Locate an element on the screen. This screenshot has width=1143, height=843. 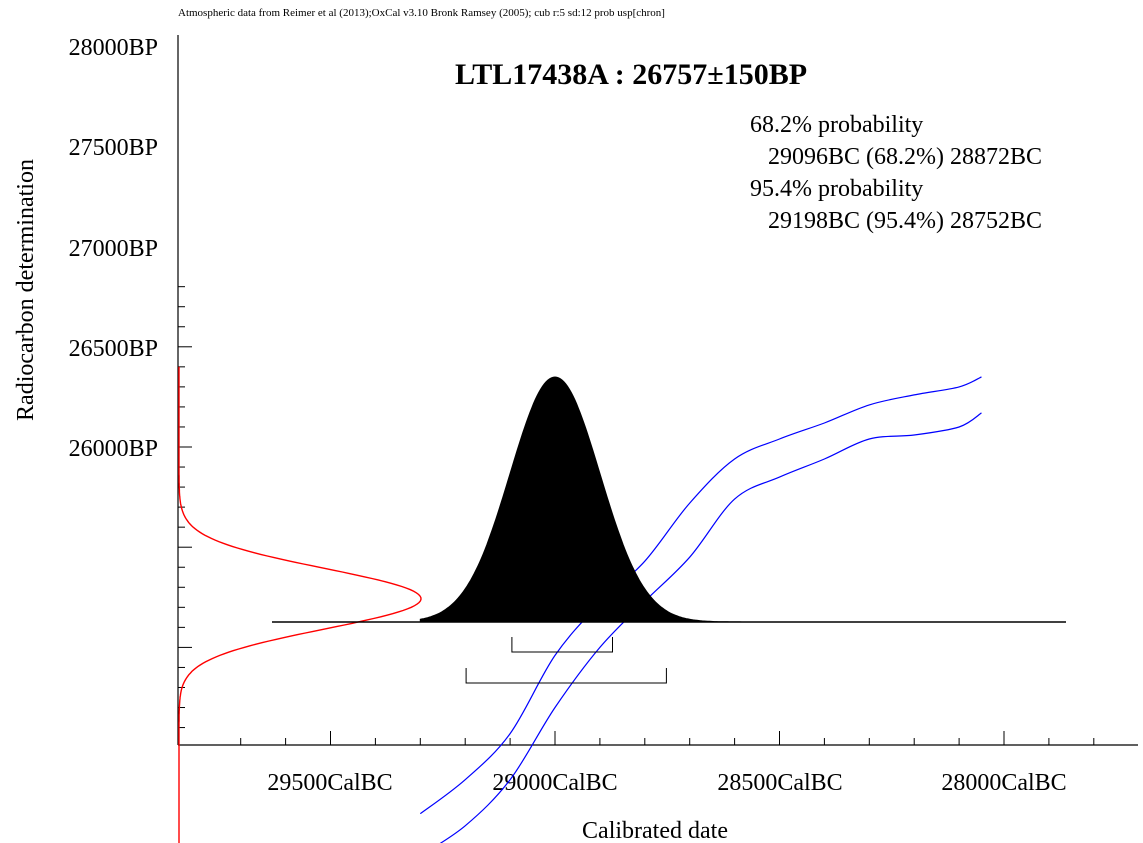
calibrated-probability-distribution is located at coordinates (610, 499).